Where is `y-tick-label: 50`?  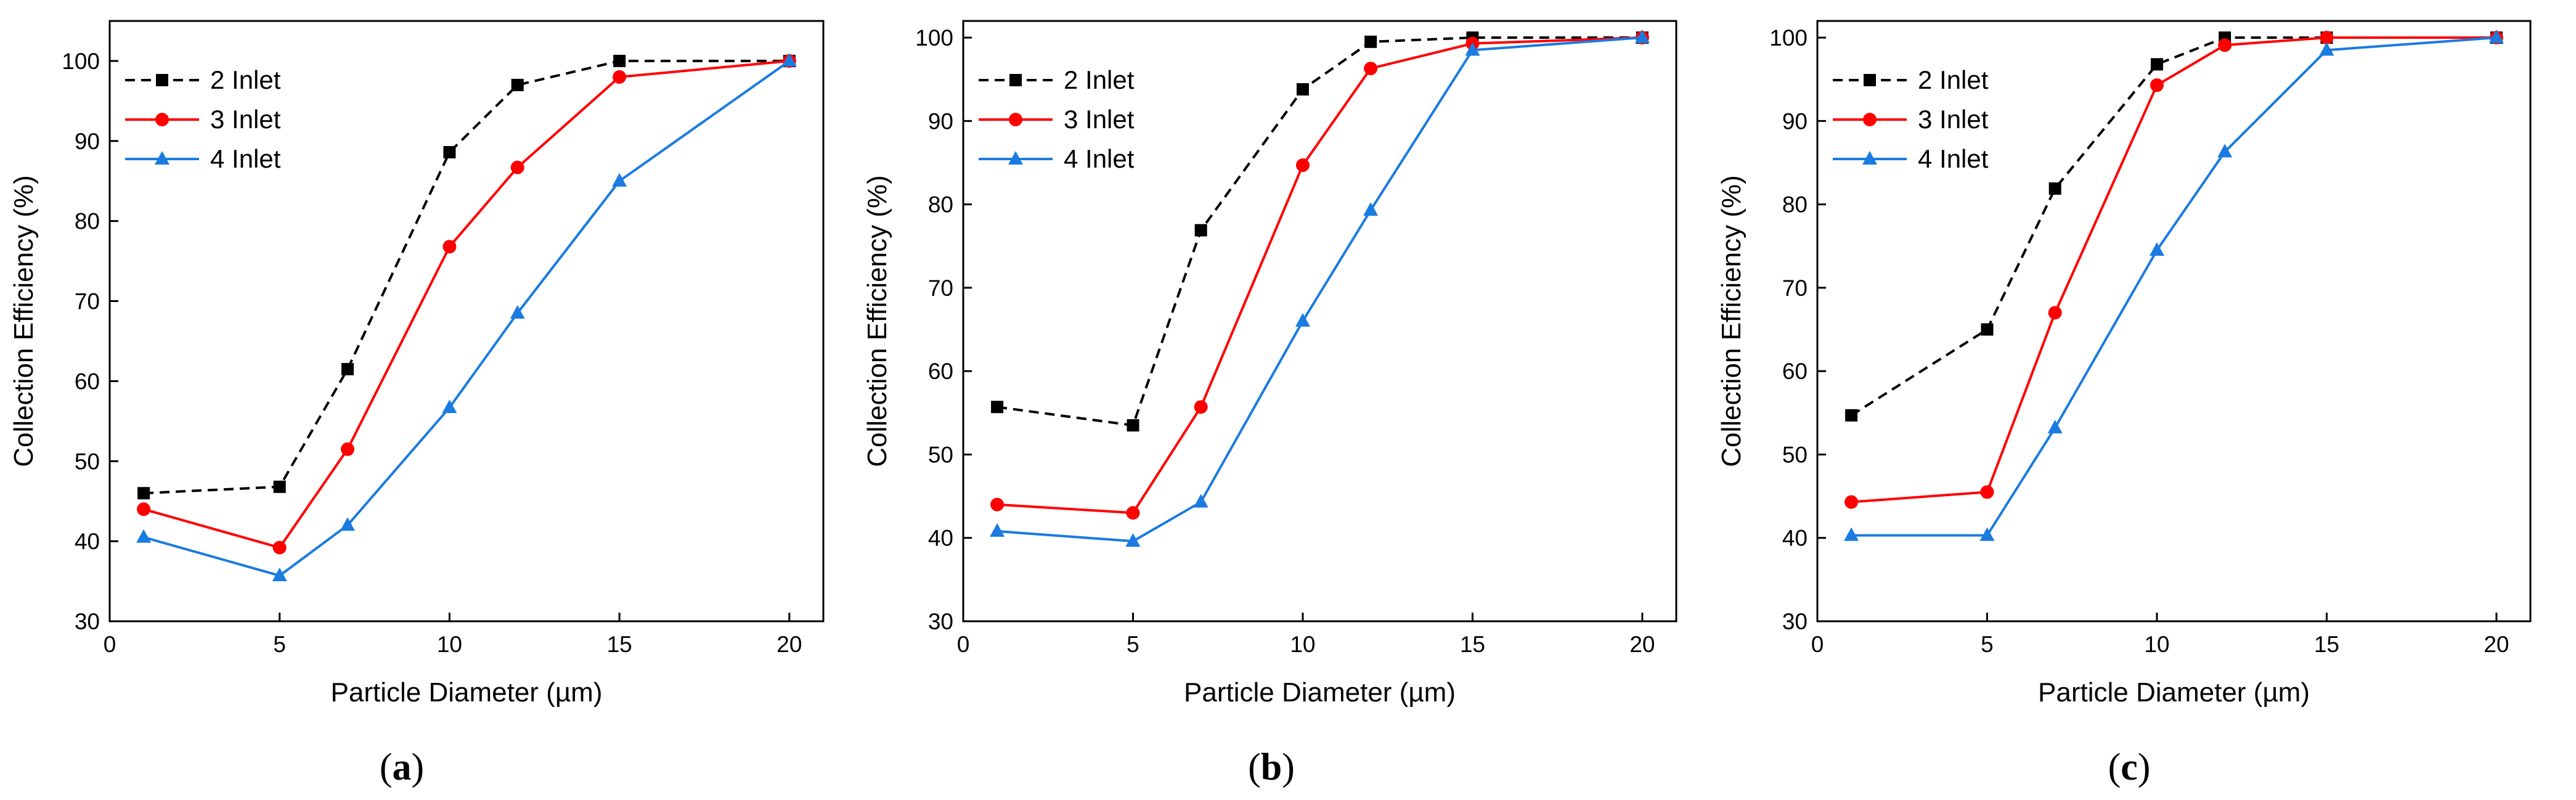 y-tick-label: 50 is located at coordinates (1795, 454).